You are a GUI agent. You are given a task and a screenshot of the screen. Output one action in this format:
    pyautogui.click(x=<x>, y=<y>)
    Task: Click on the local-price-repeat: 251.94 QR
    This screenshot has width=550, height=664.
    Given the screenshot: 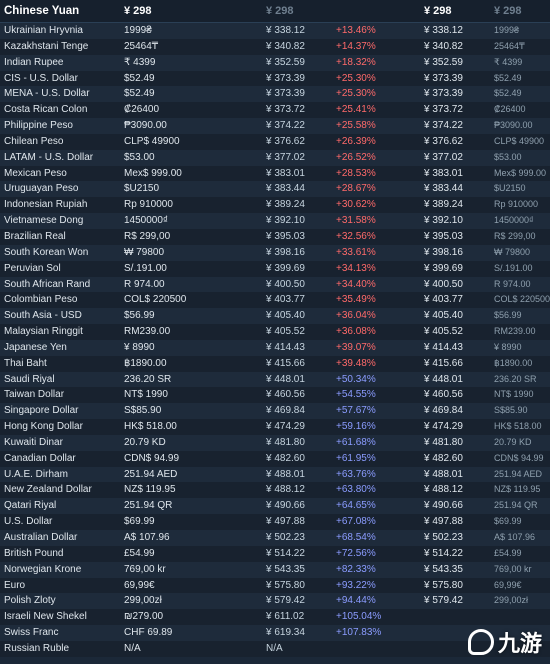 What is the action you would take?
    pyautogui.click(x=516, y=505)
    